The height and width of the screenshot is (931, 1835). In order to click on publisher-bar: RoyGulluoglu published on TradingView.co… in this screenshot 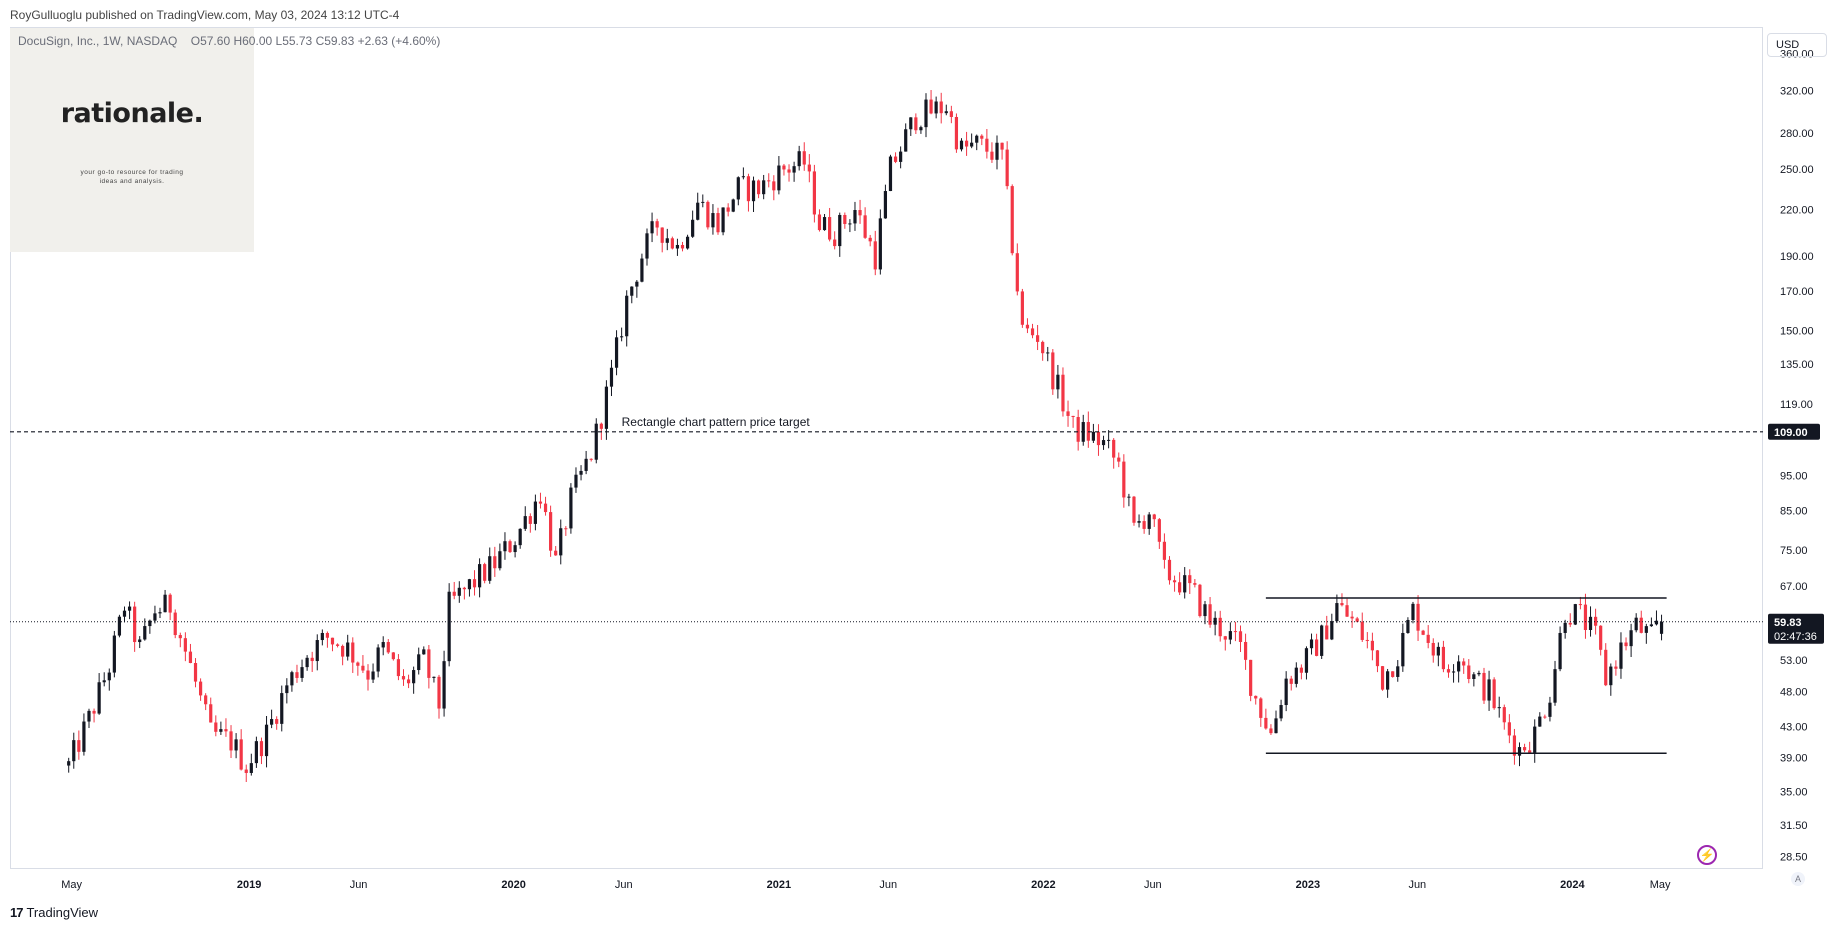, I will do `click(917, 14)`.